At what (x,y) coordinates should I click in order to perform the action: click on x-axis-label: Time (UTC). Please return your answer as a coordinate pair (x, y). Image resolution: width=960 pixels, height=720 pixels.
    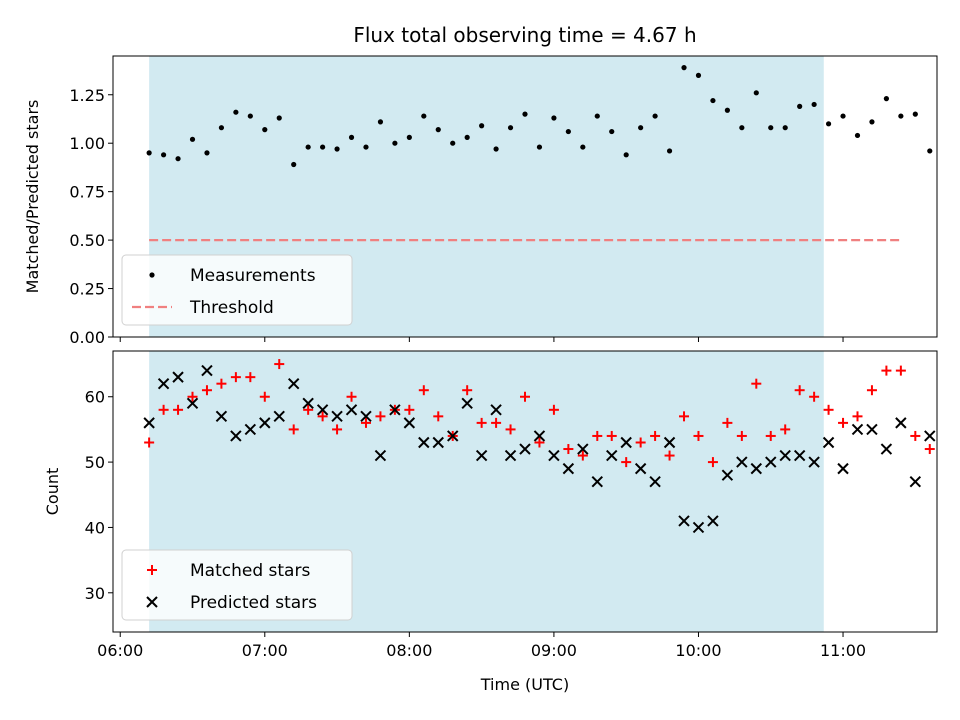
    Looking at the image, I should click on (524, 684).